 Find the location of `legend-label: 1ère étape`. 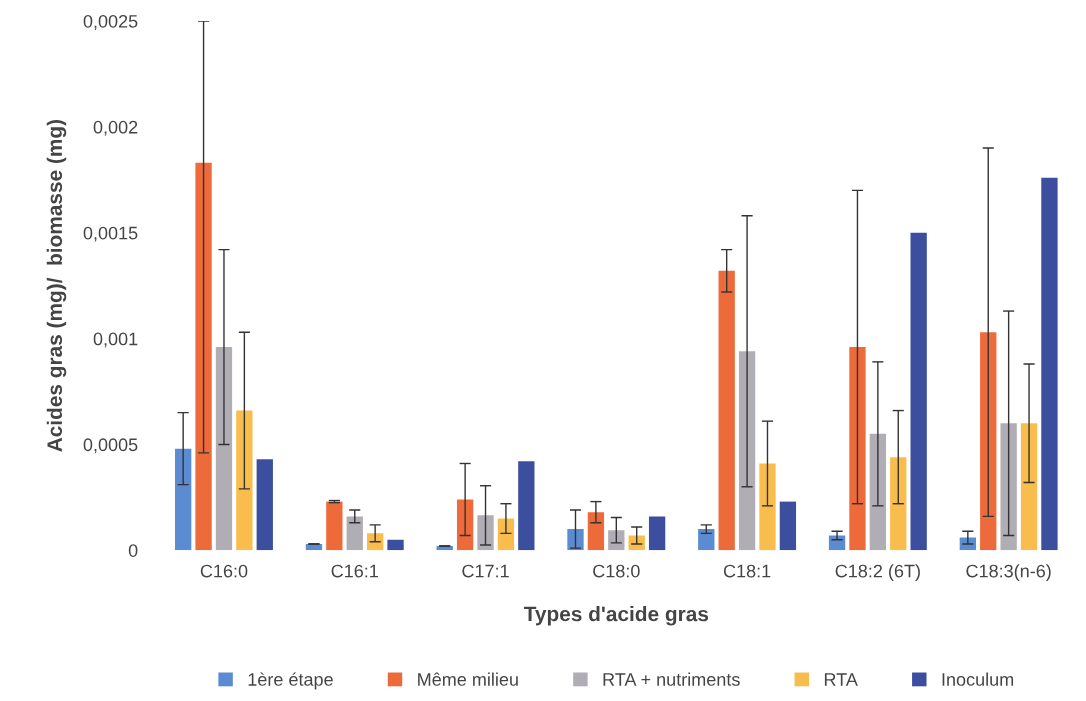

legend-label: 1ère étape is located at coordinates (290, 681).